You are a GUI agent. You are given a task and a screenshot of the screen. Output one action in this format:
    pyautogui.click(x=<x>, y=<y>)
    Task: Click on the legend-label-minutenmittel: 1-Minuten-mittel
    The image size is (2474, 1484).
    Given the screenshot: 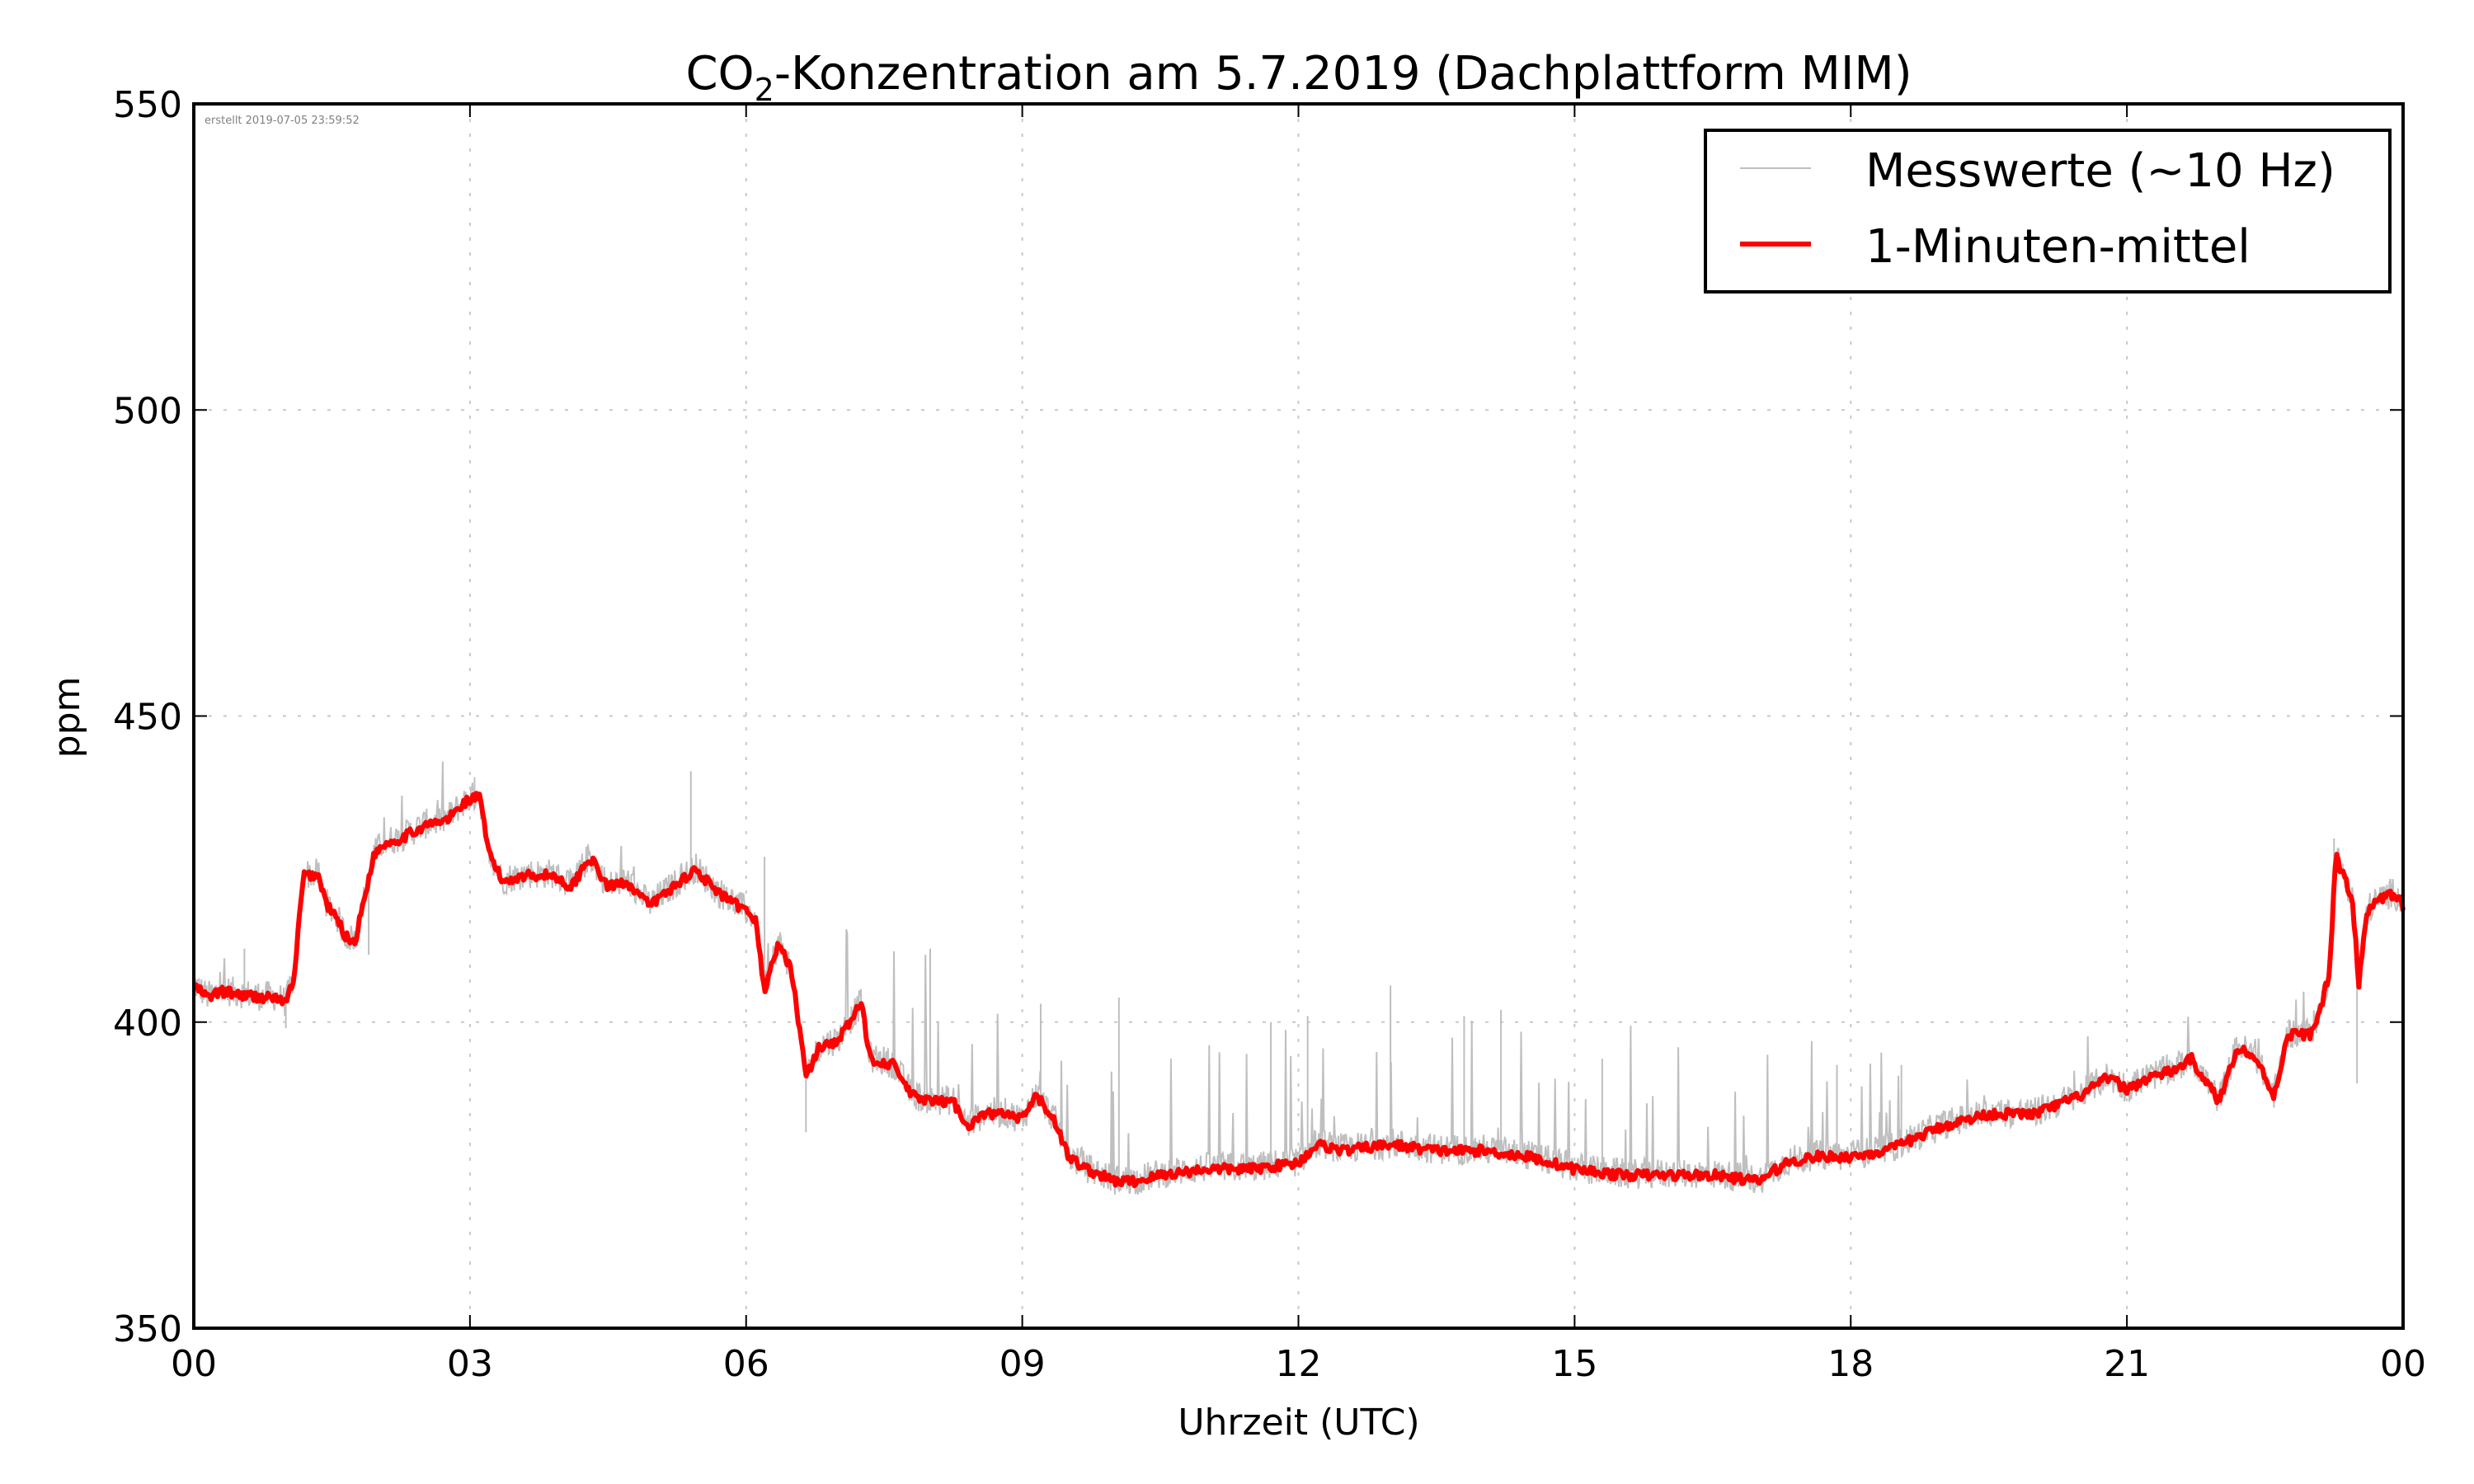 What is the action you would take?
    pyautogui.click(x=2058, y=247)
    